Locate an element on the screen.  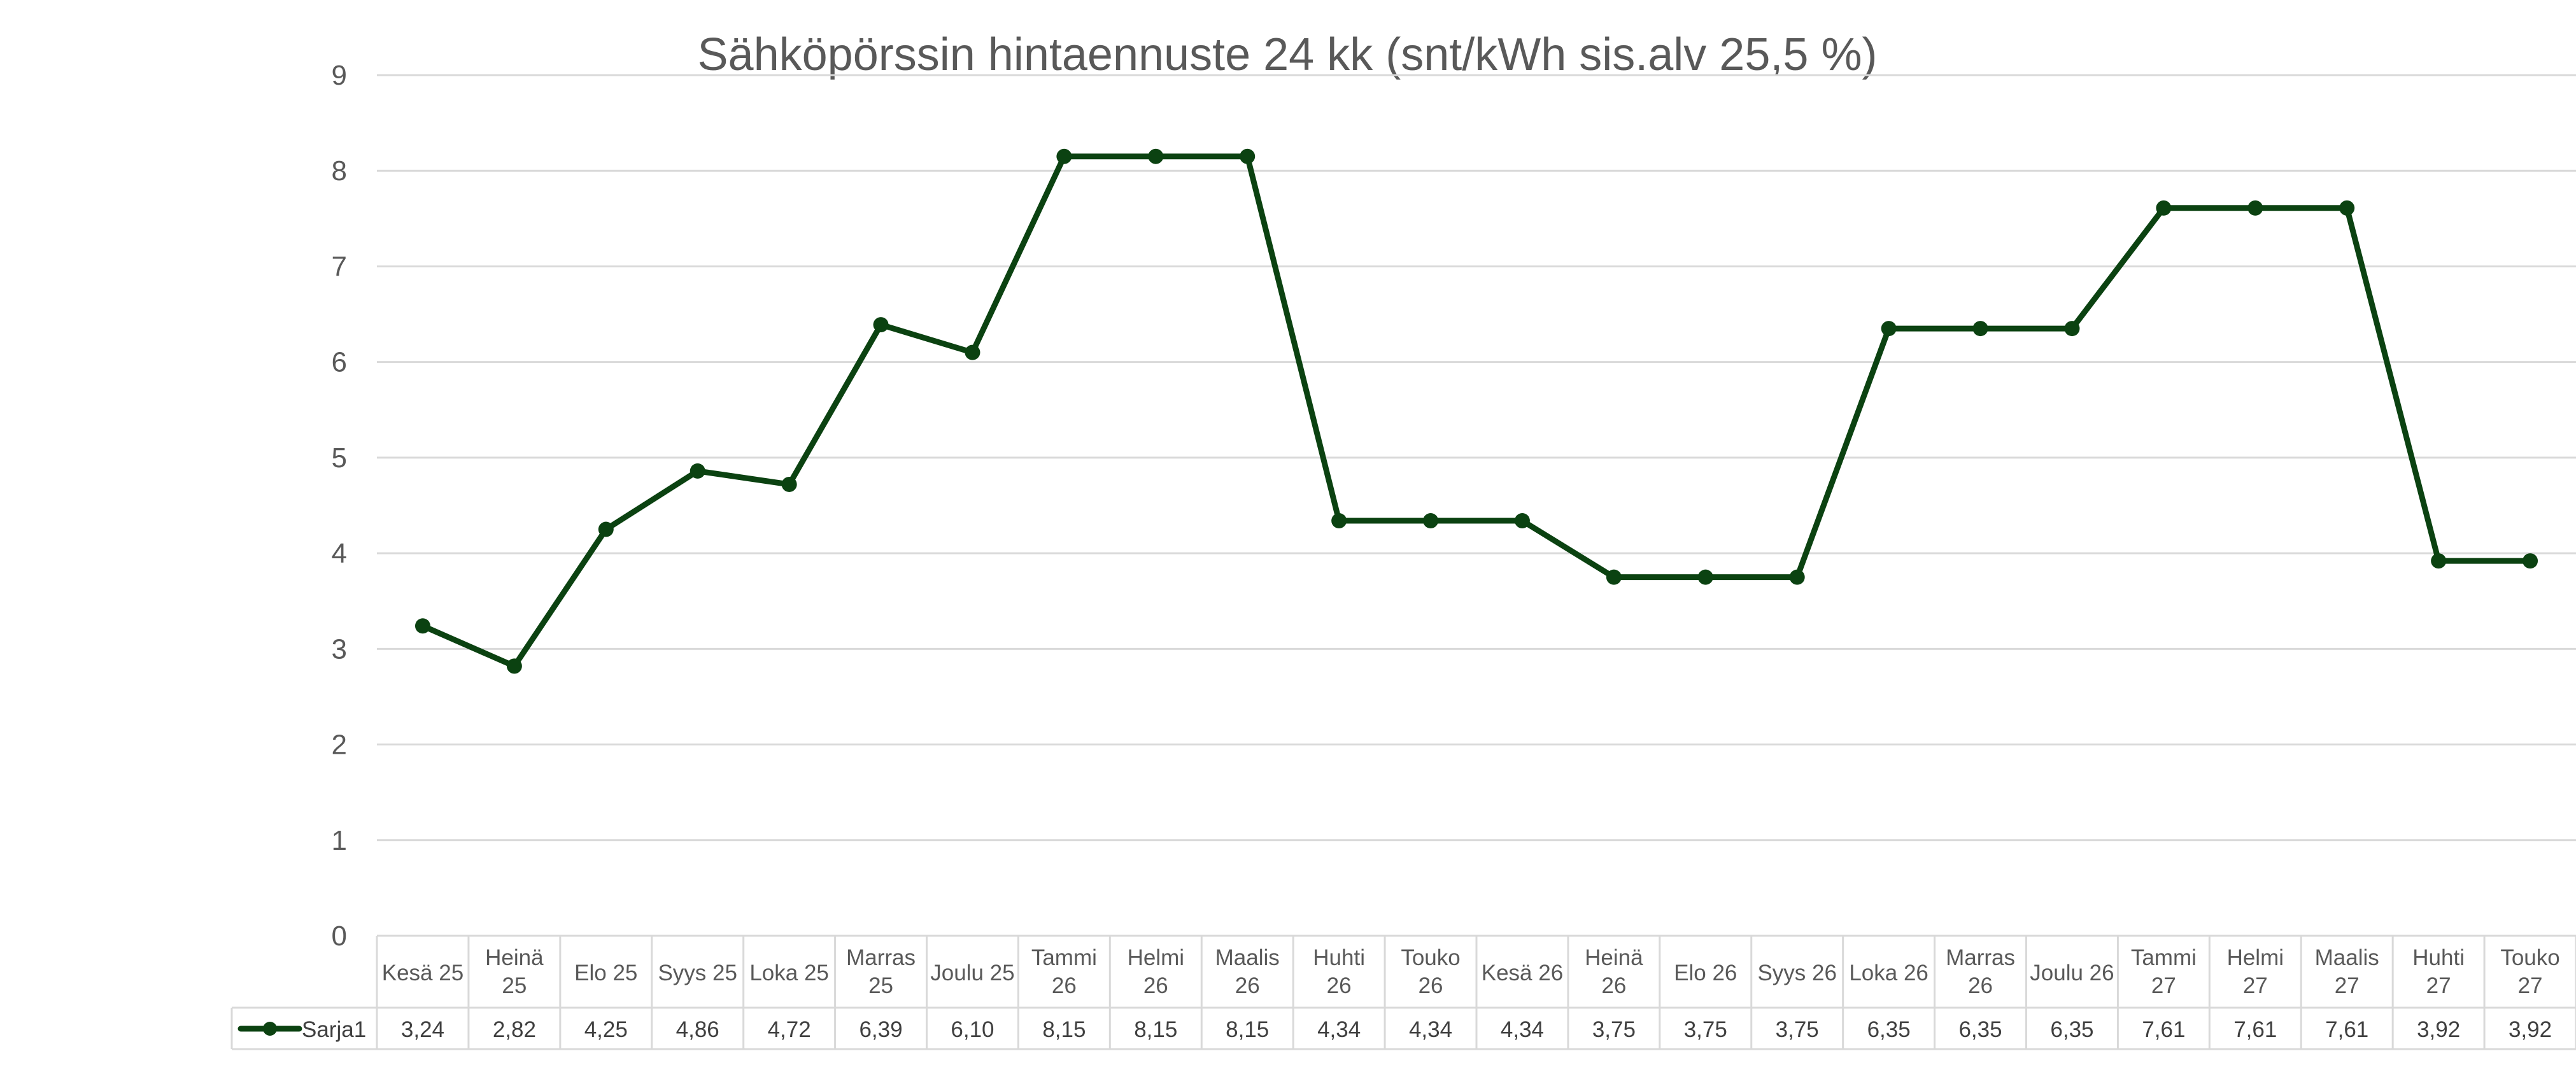
y-tick-label: 1 is located at coordinates (339, 840).